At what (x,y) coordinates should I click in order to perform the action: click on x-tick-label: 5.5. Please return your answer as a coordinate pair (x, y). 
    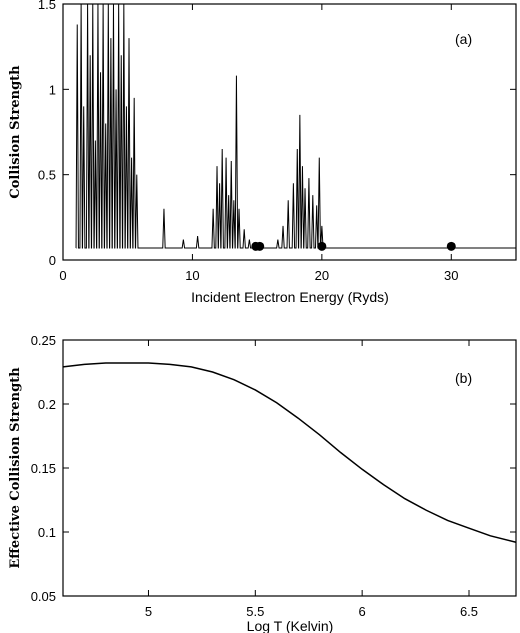
    Looking at the image, I should click on (255, 611).